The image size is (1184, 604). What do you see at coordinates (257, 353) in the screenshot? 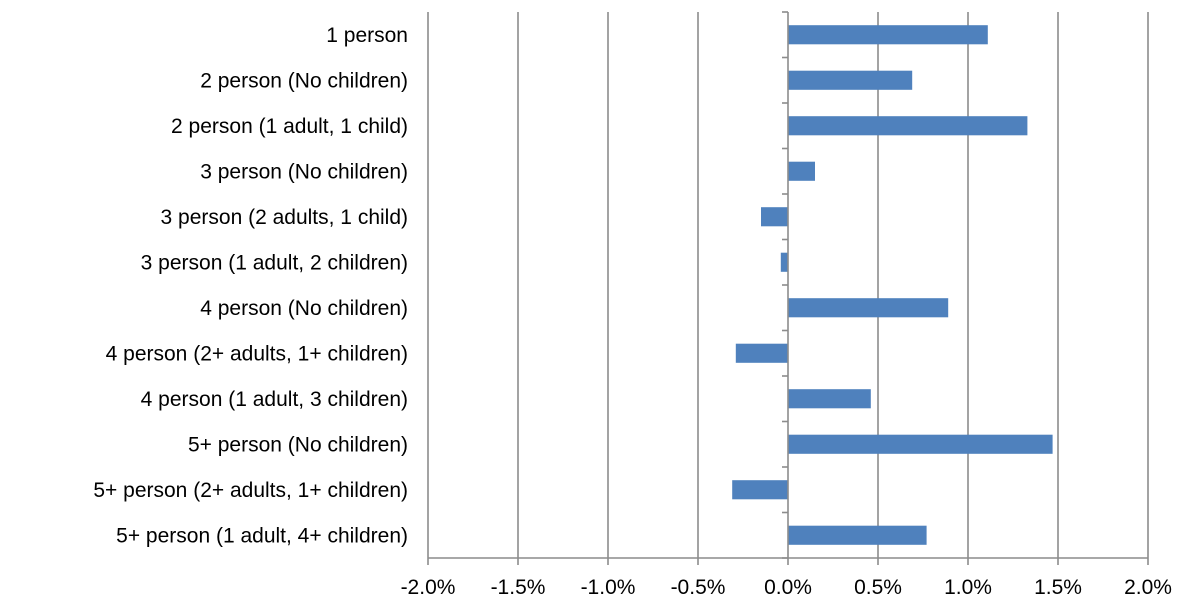
I see `category-label-7: 4 person (2+ adults, 1+ children)` at bounding box center [257, 353].